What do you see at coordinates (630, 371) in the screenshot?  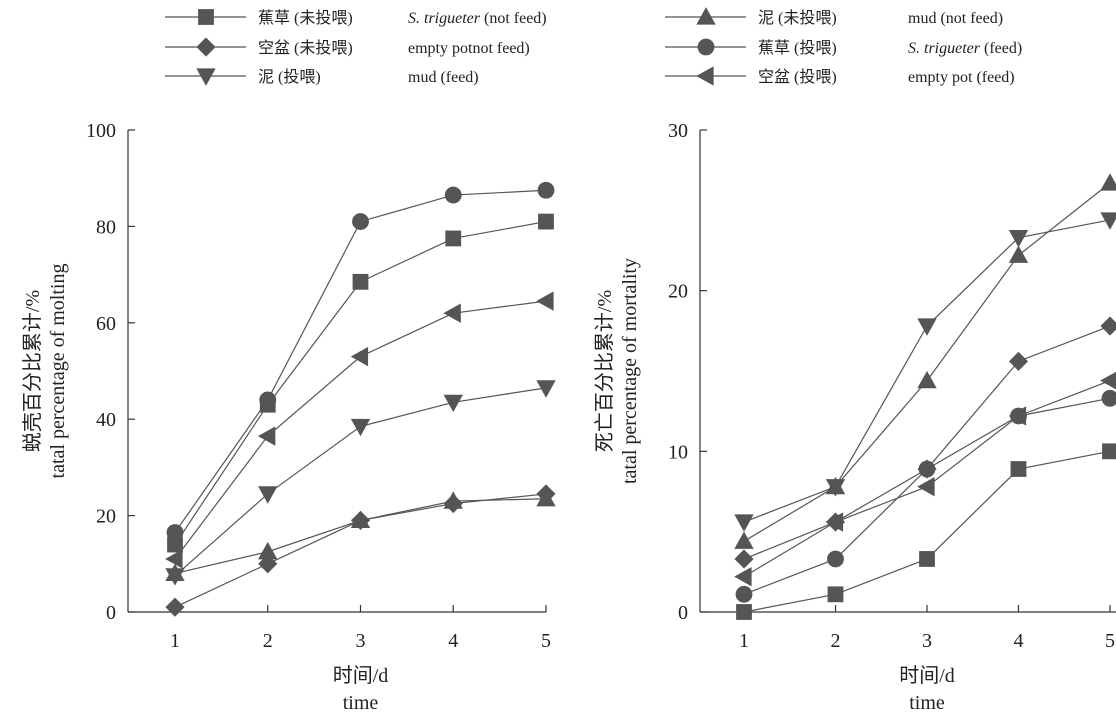 I see `y-axis-label-en: tatal percentage of mortality` at bounding box center [630, 371].